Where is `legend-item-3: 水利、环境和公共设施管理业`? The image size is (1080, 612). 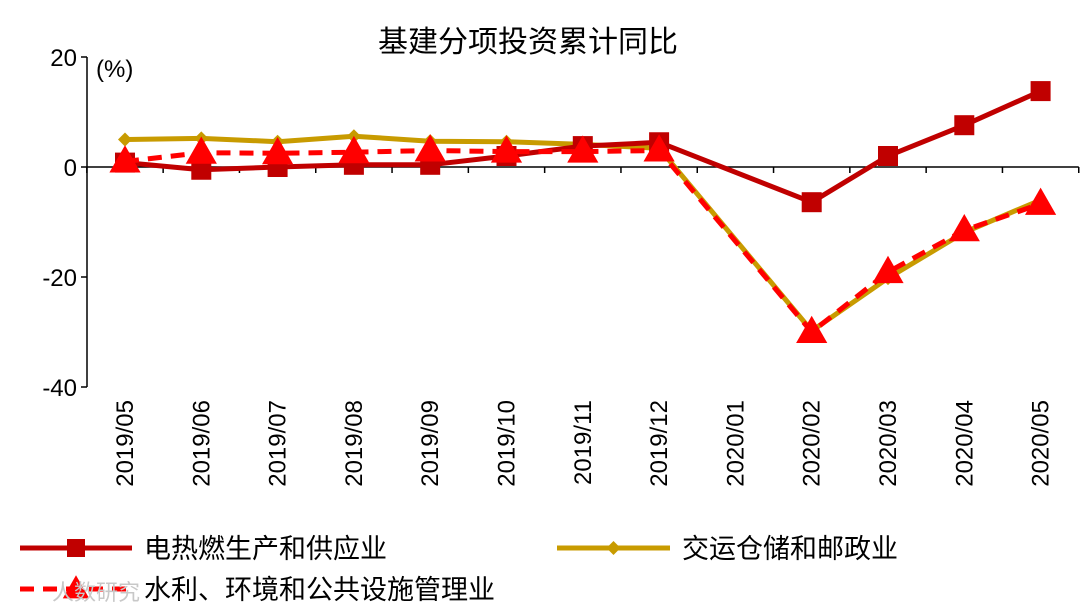 legend-item-3: 水利、环境和公共设施管理业 is located at coordinates (257, 590).